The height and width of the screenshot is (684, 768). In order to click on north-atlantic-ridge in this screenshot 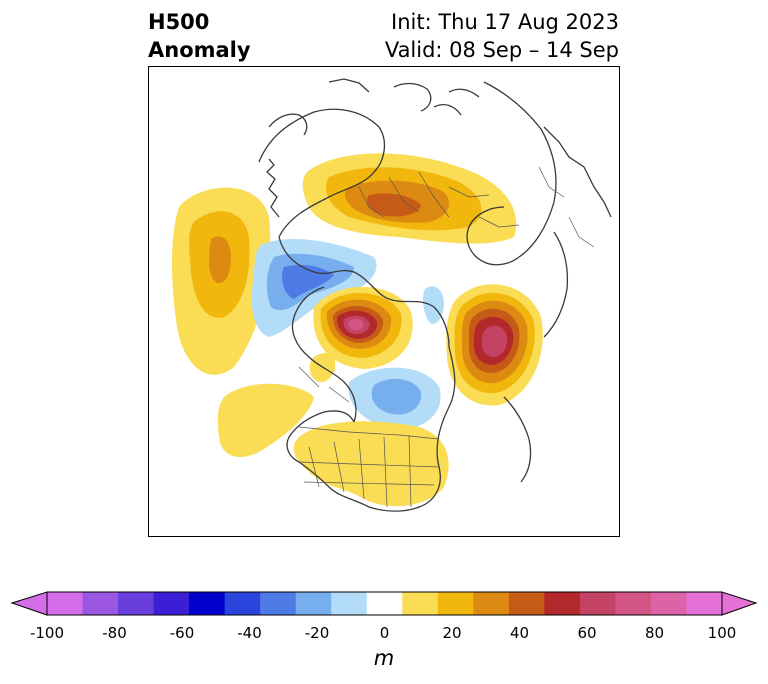, I will do `click(494, 345)`.